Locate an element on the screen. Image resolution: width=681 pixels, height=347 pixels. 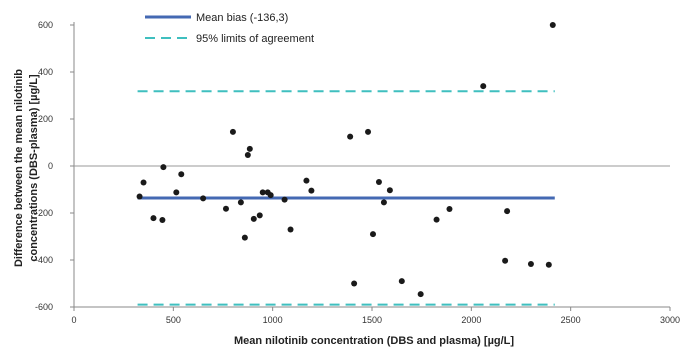
y-tick-label: -200 is located at coordinates (44, 213).